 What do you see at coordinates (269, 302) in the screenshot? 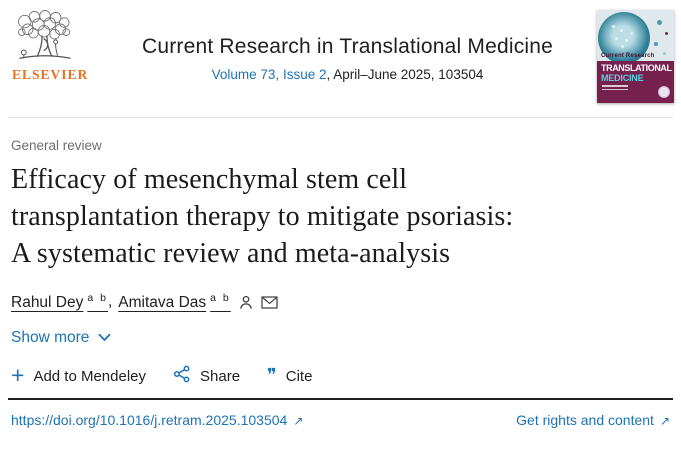
I see `email-envelope-icon` at bounding box center [269, 302].